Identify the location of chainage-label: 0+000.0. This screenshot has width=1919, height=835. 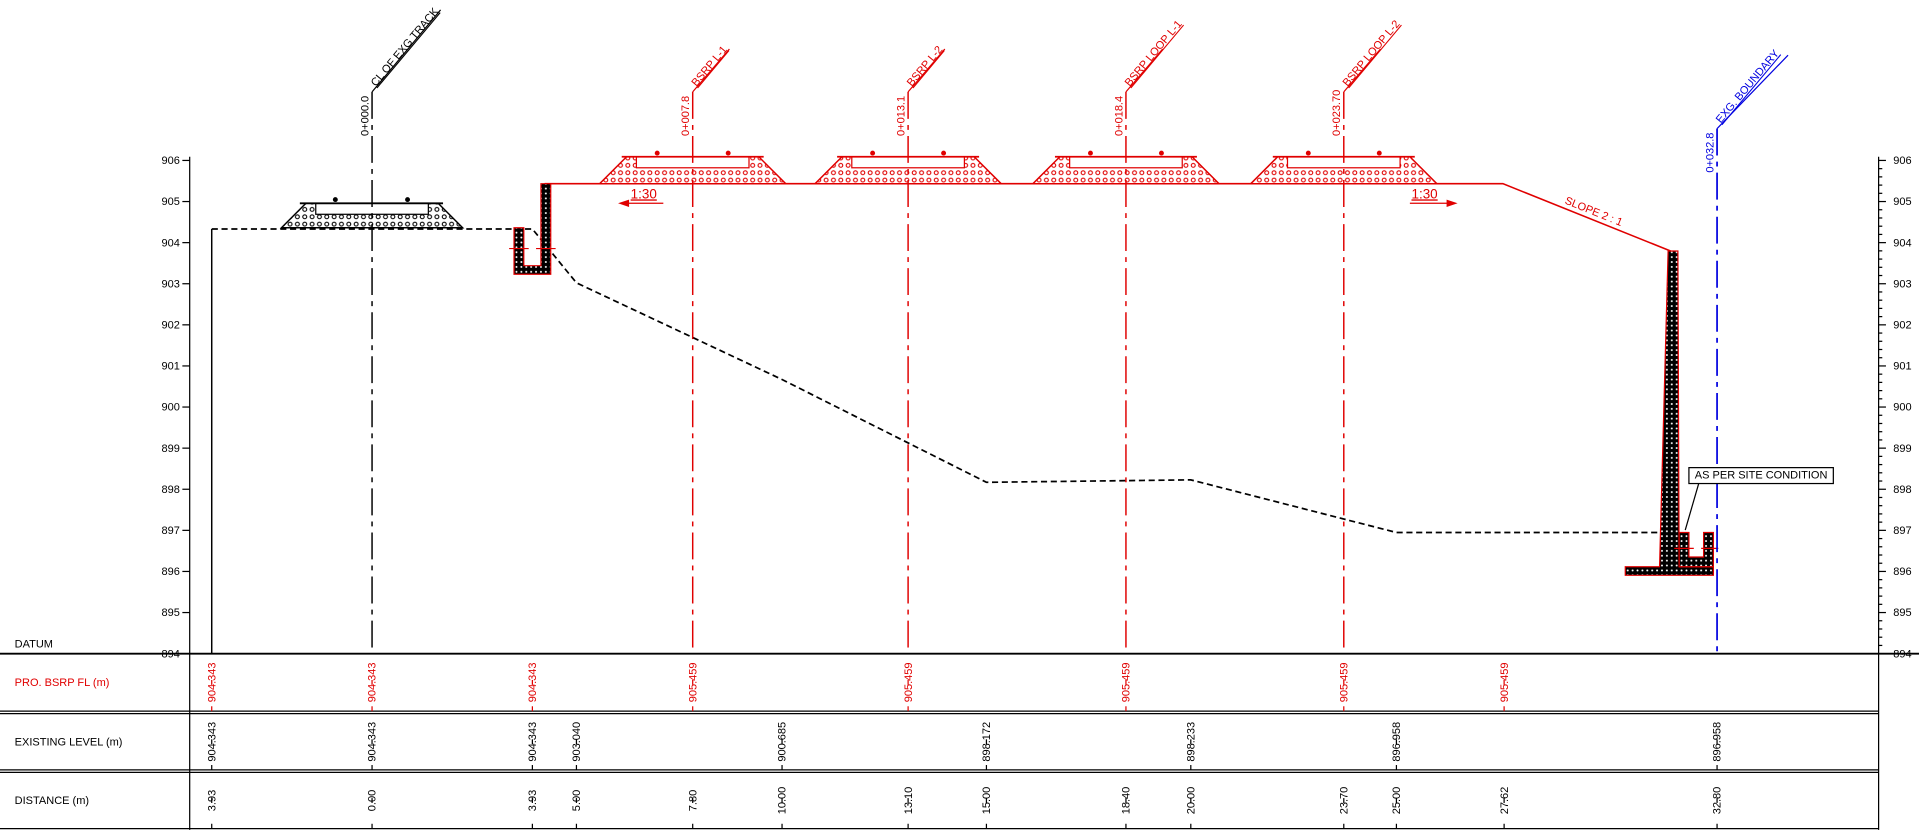
(365, 116).